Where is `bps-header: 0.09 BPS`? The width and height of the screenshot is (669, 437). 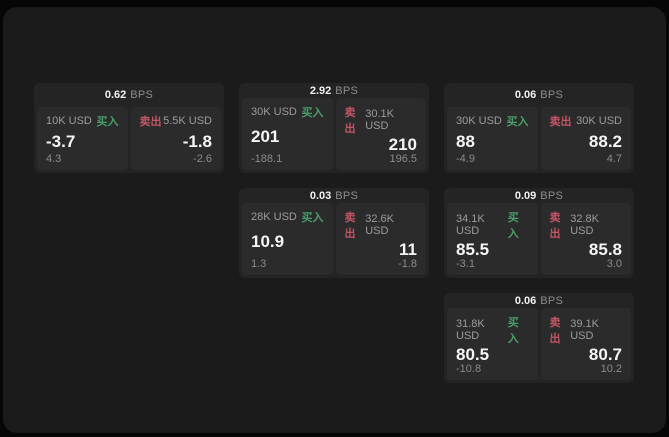
bps-header: 0.09 BPS is located at coordinates (539, 195).